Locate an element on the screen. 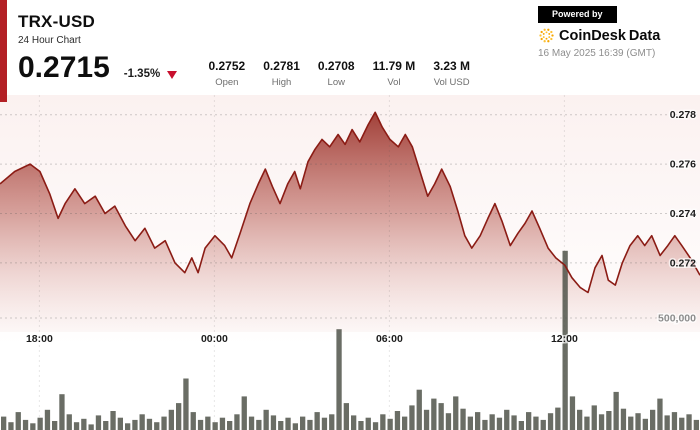  svg-text: 0.276 is located at coordinates (683, 165).